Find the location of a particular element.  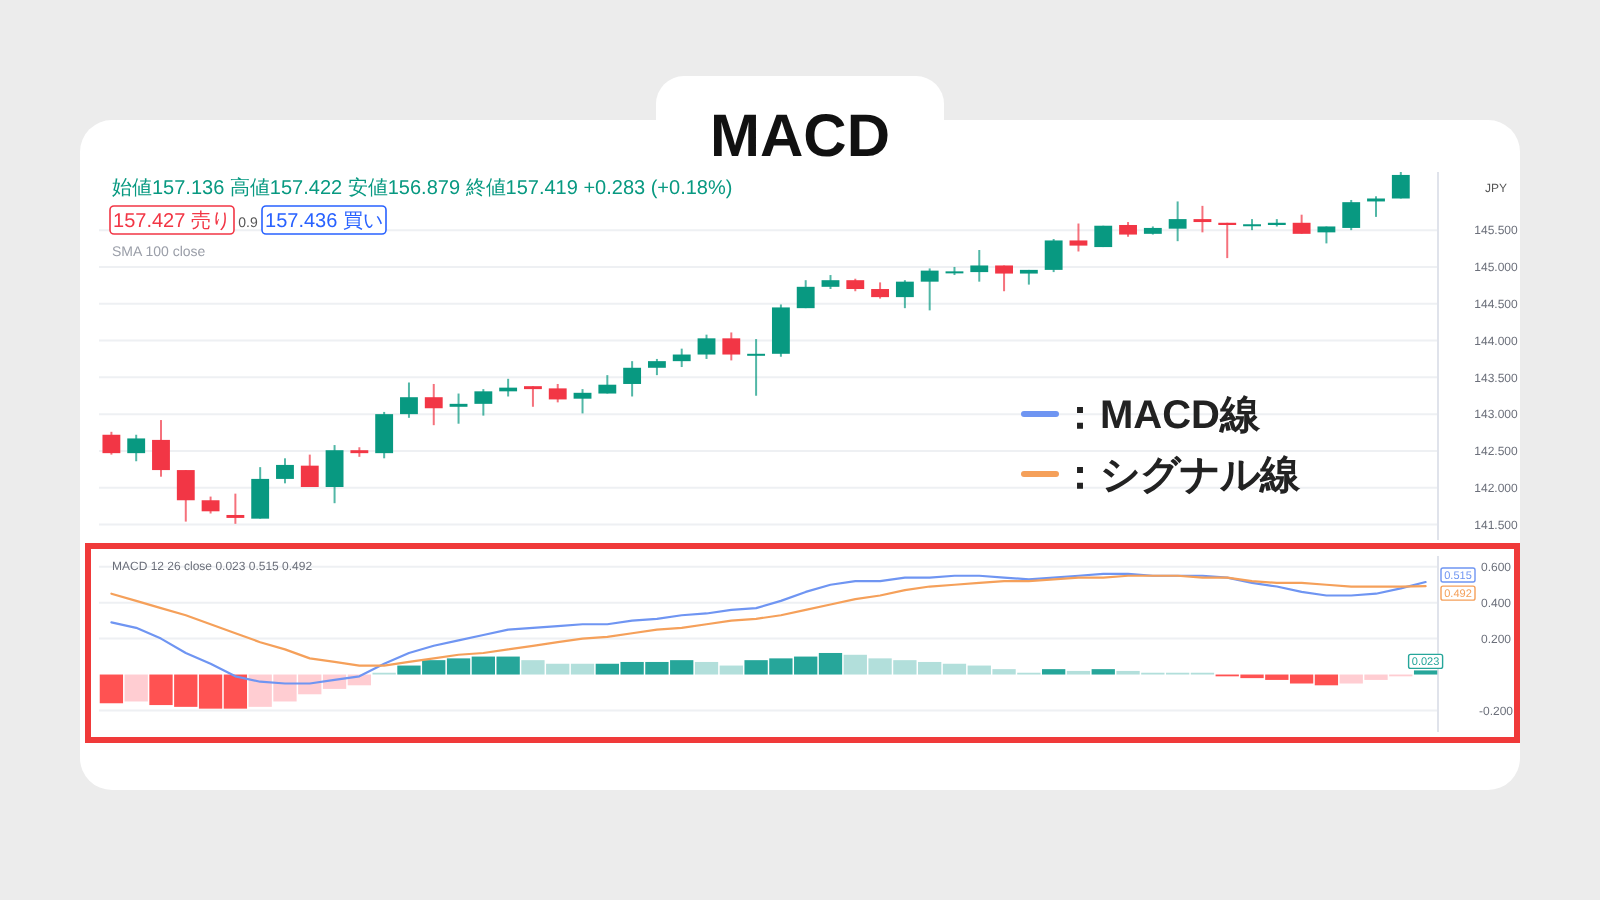

annotation: 始値157.136 高値157.422 安値156.879 終値157.419 +0.283 (+0.18%) is located at coordinates (422, 188).